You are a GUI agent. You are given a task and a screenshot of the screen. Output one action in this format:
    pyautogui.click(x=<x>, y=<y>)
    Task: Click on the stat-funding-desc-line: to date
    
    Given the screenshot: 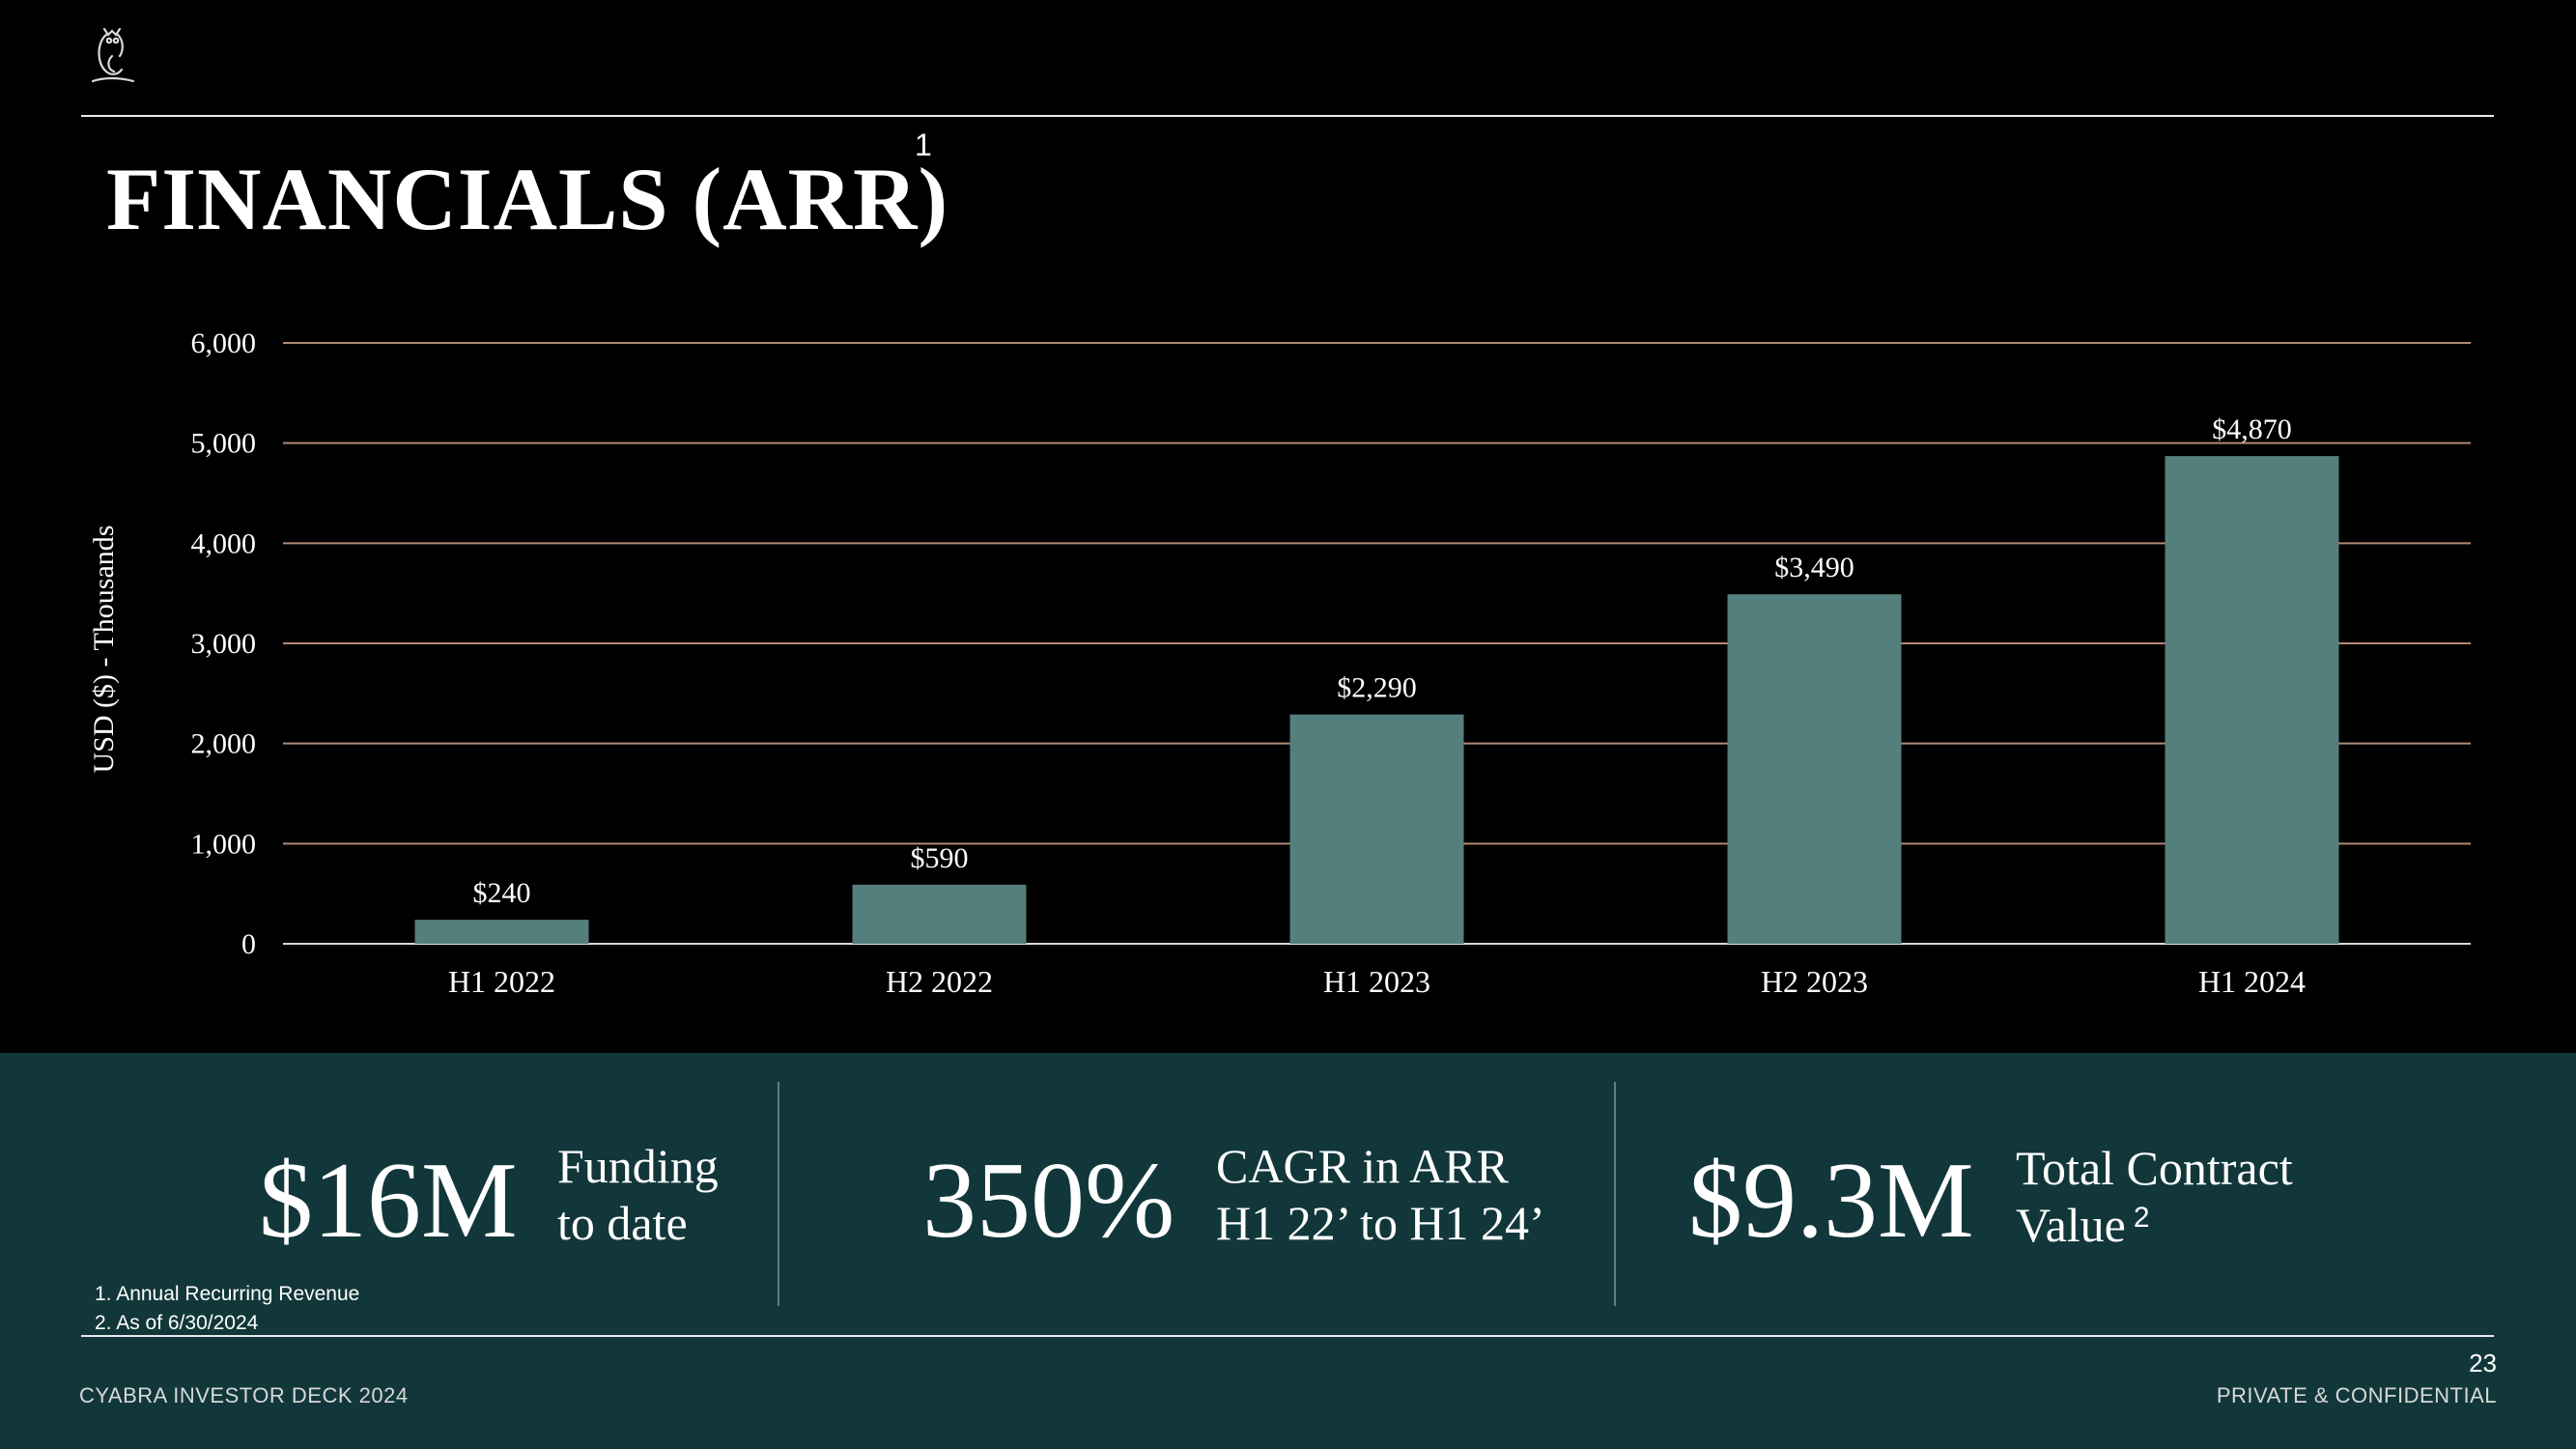 What is the action you would take?
    pyautogui.click(x=622, y=1223)
    